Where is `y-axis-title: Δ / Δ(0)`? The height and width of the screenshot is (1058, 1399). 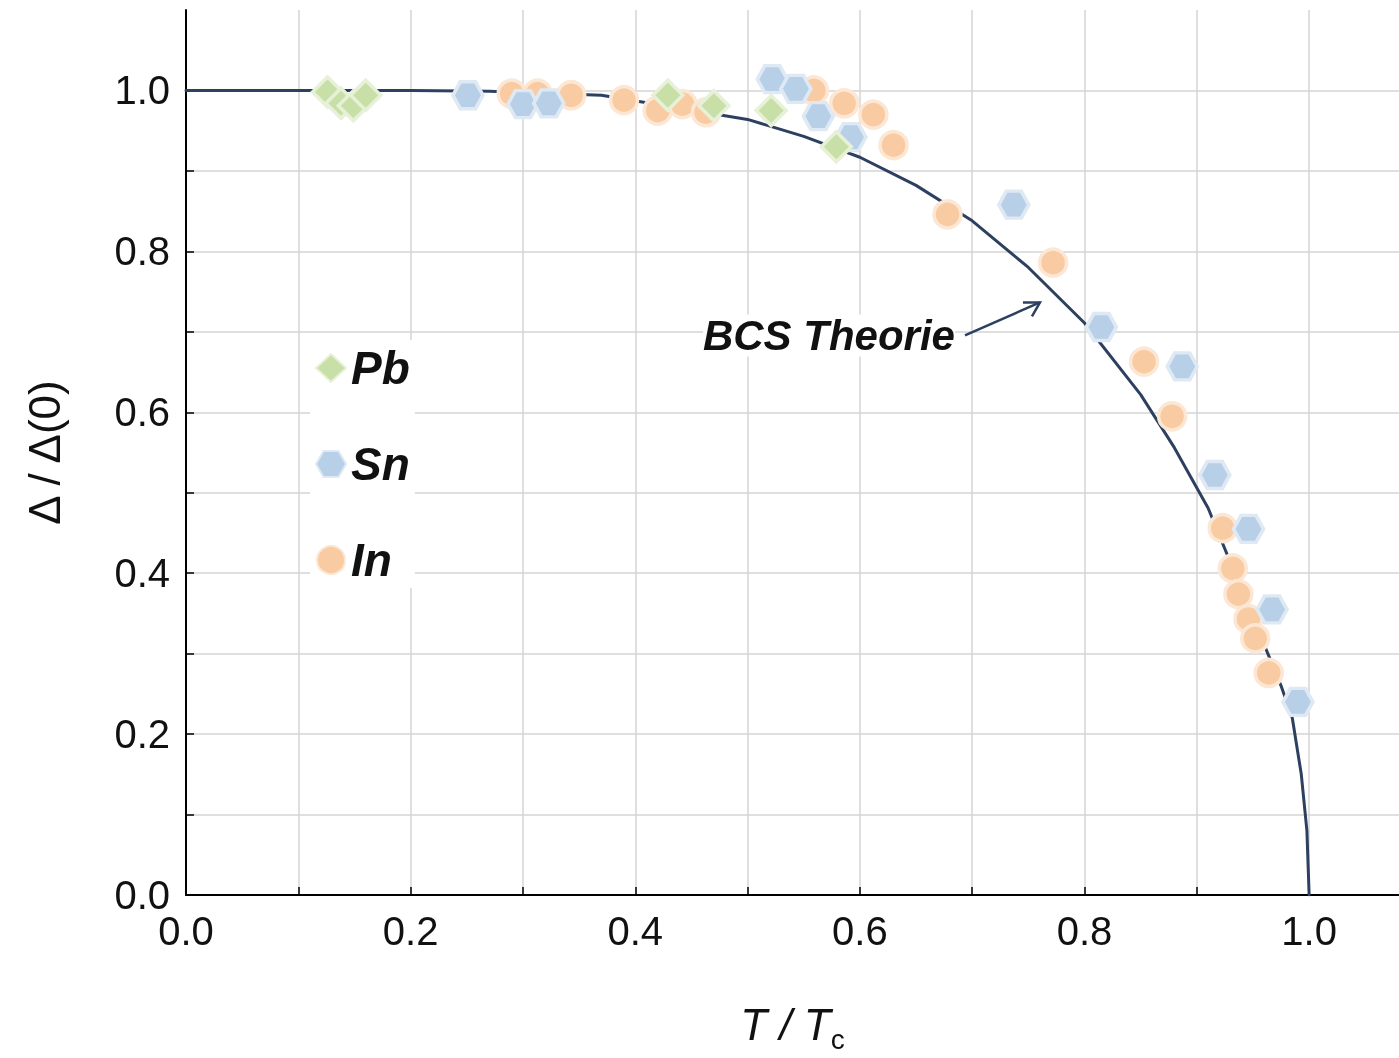 y-axis-title: Δ / Δ(0) is located at coordinates (44, 452).